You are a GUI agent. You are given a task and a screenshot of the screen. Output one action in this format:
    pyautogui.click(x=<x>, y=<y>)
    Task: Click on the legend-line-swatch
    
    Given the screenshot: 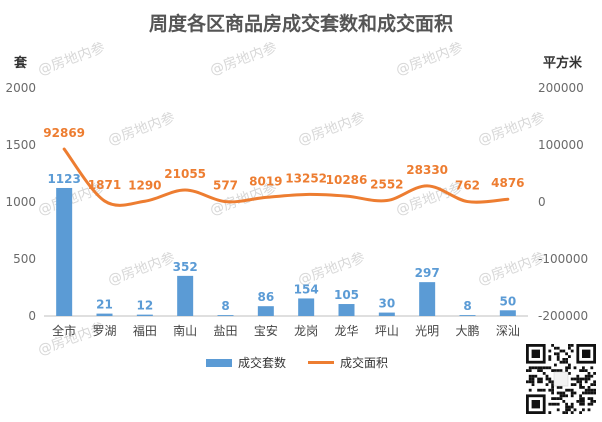 What is the action you would take?
    pyautogui.click(x=321, y=362)
    